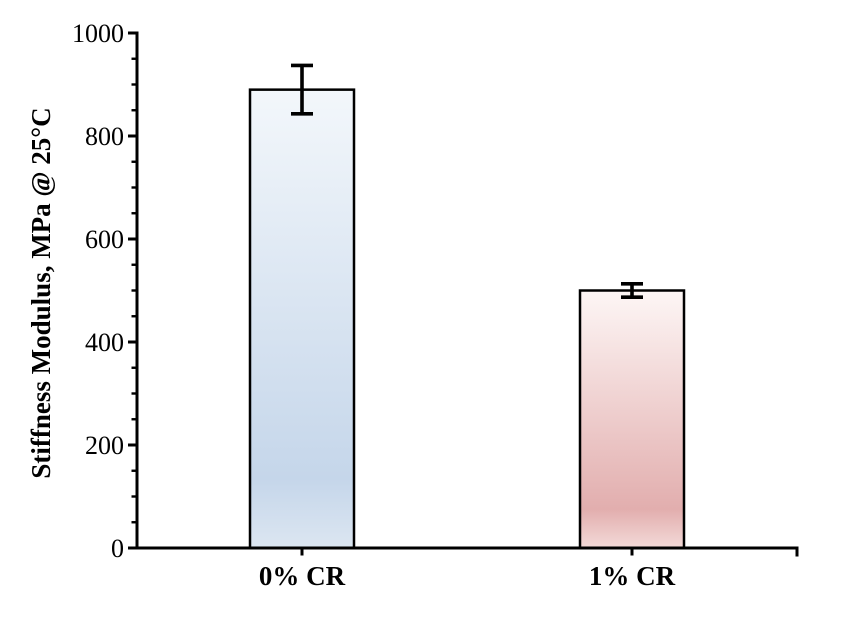 The width and height of the screenshot is (844, 622). Describe the element at coordinates (41, 292) in the screenshot. I see `y-axis-title: Stiffness Modulus, MPa @ 25°C` at that location.